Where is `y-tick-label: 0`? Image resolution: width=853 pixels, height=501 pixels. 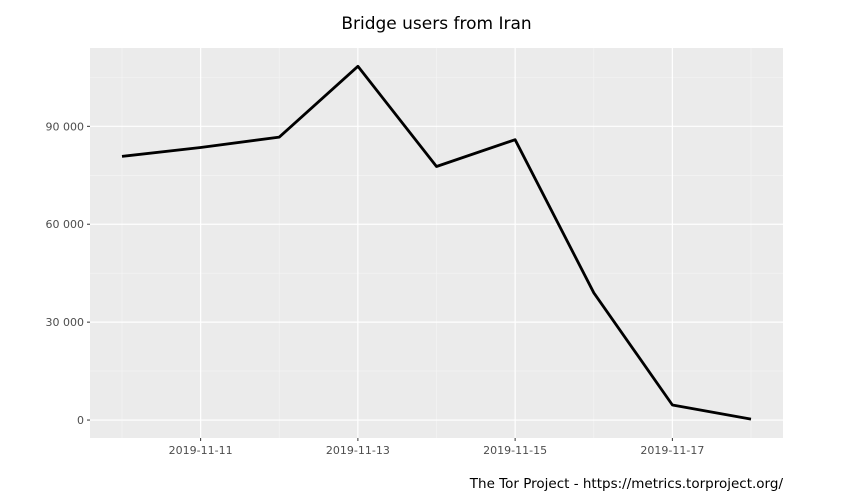 y-tick-label: 0 is located at coordinates (80, 420).